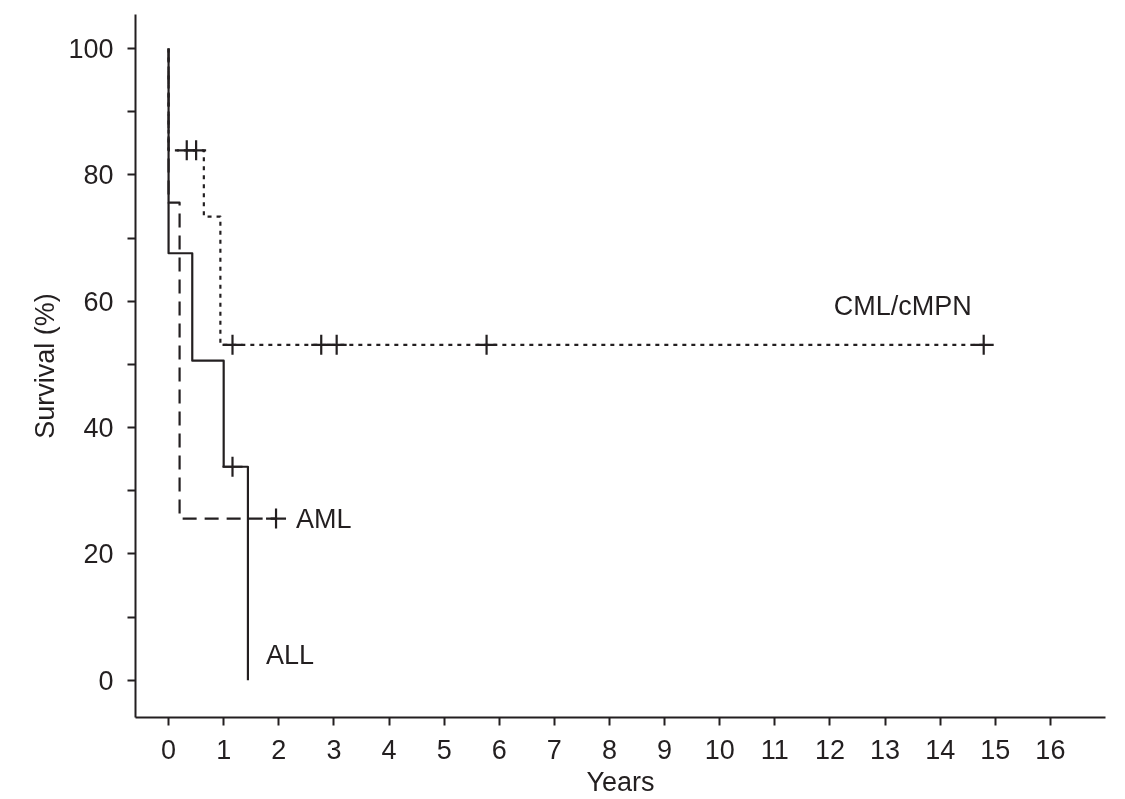 Image resolution: width=1125 pixels, height=799 pixels. What do you see at coordinates (45, 366) in the screenshot?
I see `y-axis-title: Survival (%)` at bounding box center [45, 366].